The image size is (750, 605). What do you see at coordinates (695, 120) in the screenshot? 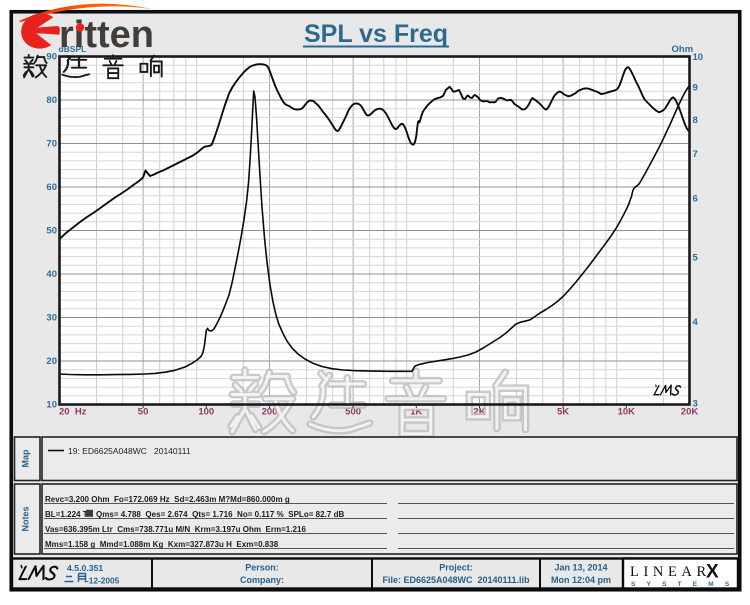
I see `svg-text: 8` at bounding box center [695, 120].